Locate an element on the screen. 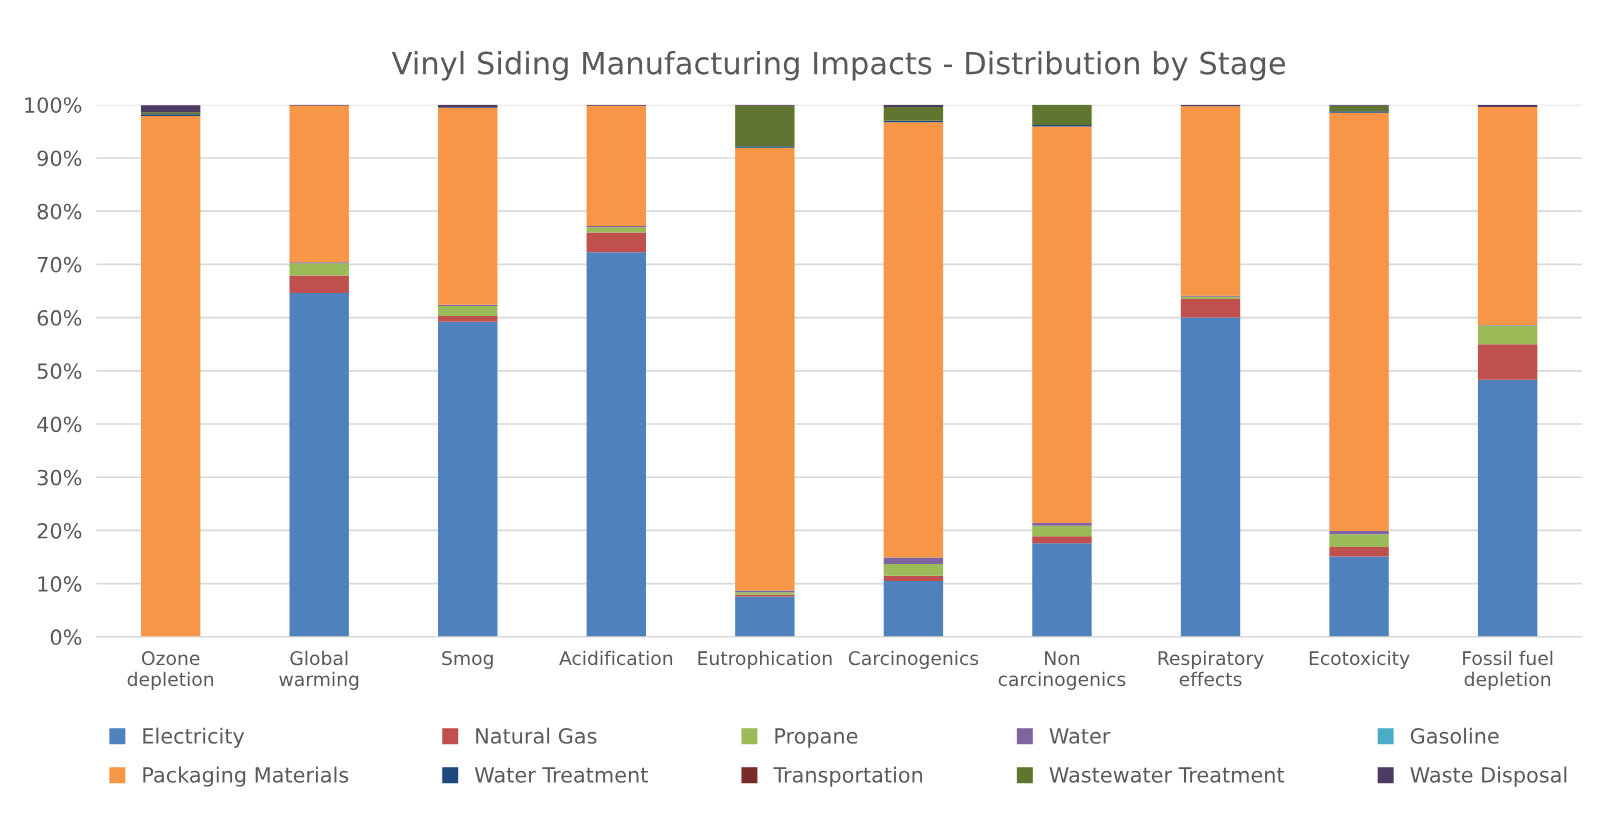 This screenshot has width=1606, height=838. y-tick-label: 0% is located at coordinates (66, 637).